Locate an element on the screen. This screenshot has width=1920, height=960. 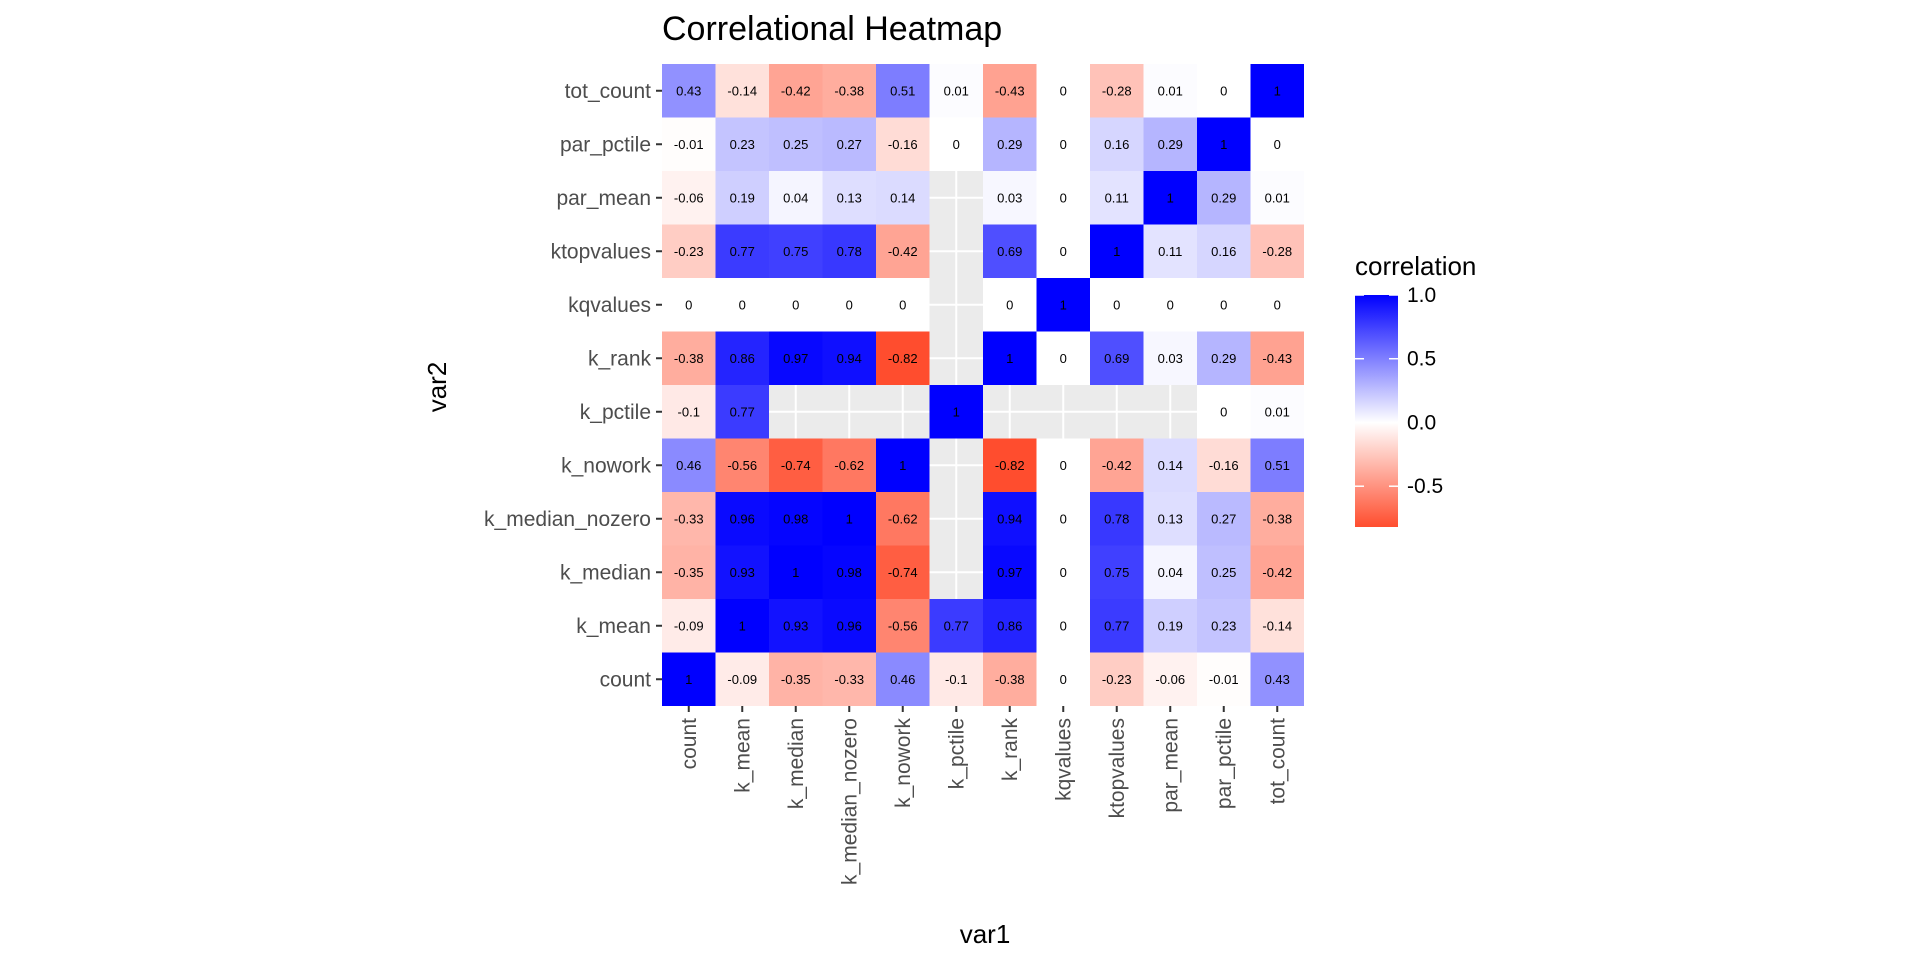
y-tick-label: k_nowork is located at coordinates (606, 465).